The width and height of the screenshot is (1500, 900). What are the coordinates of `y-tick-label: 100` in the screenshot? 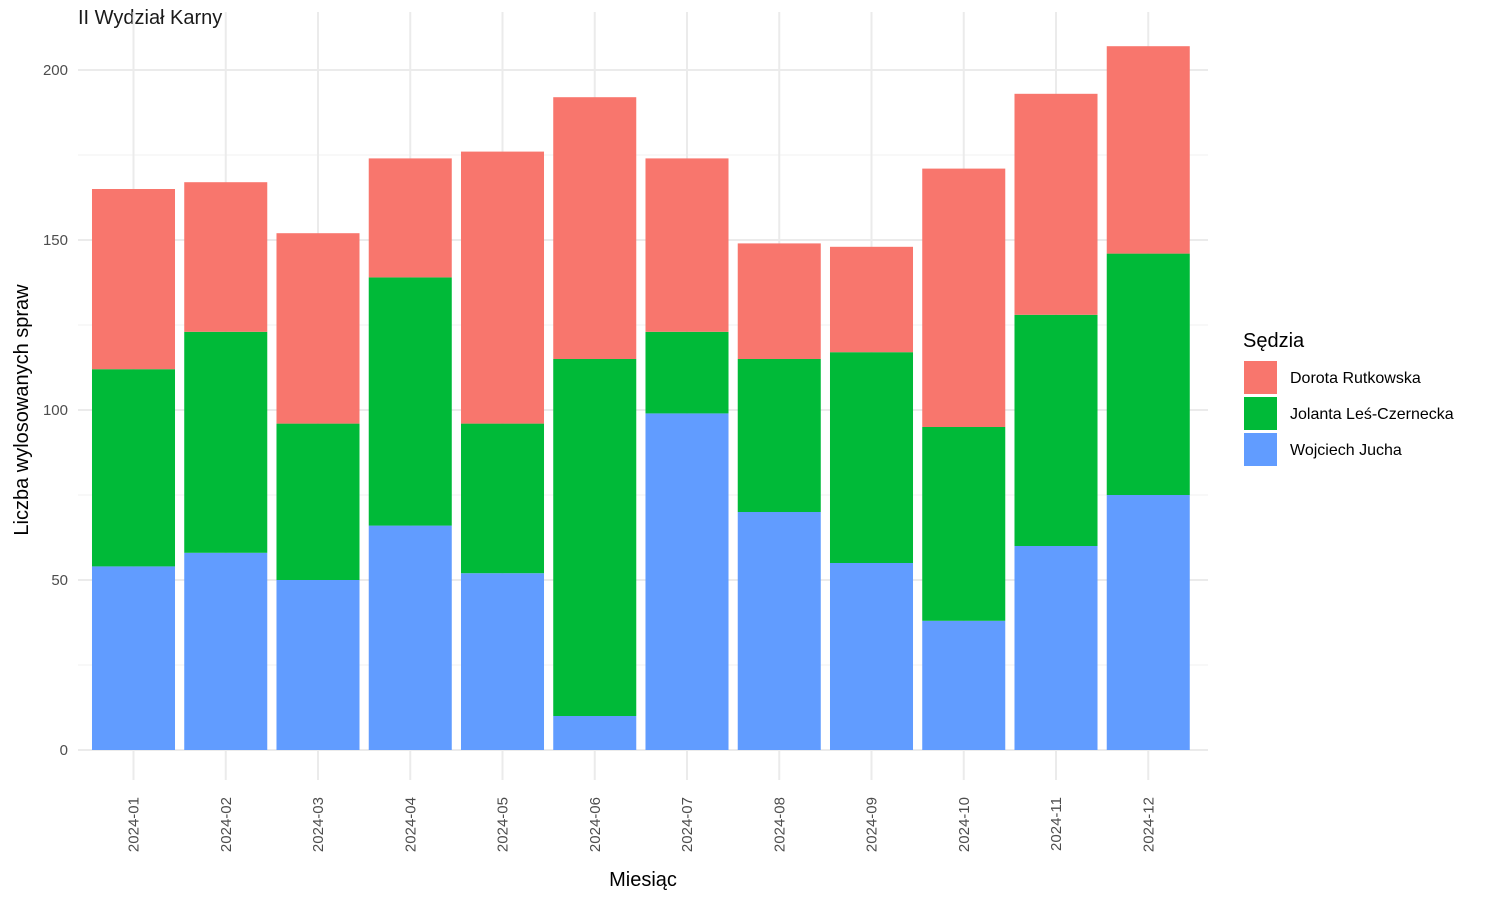 It's located at (55, 410).